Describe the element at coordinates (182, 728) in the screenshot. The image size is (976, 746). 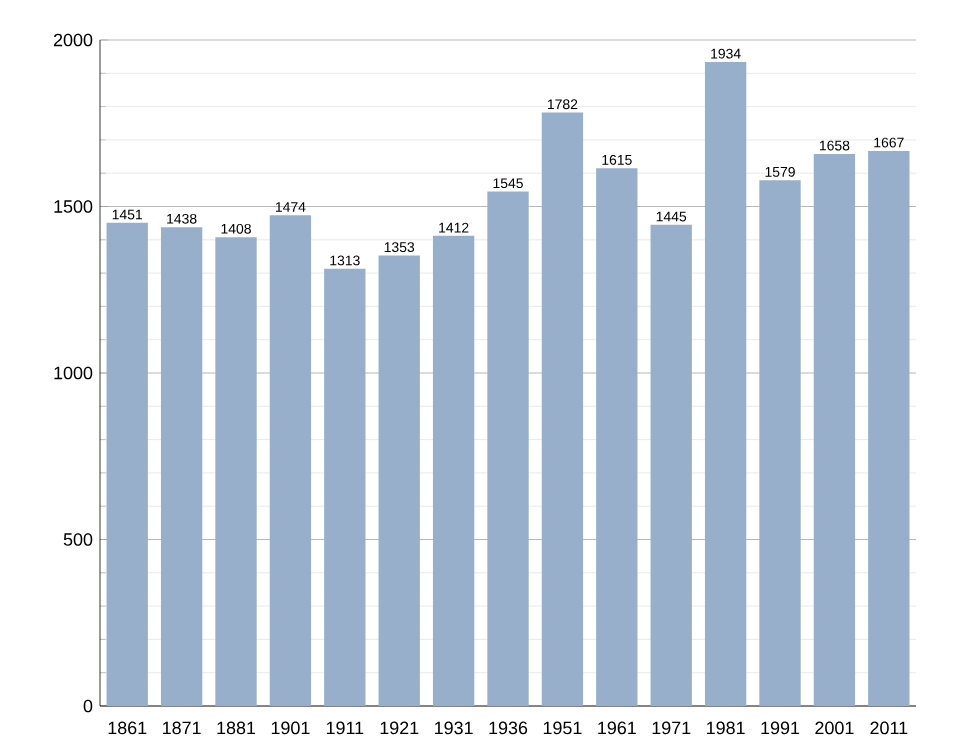
I see `x-tick-label: 1871` at that location.